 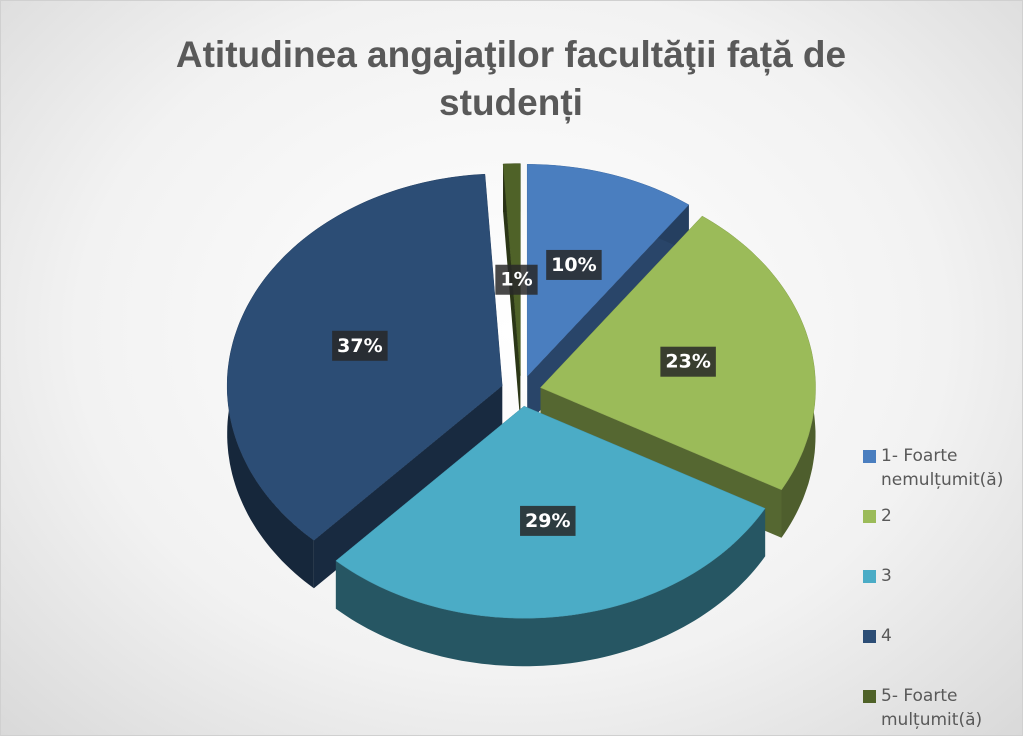 I want to click on slice-wall, so click(x=408, y=487).